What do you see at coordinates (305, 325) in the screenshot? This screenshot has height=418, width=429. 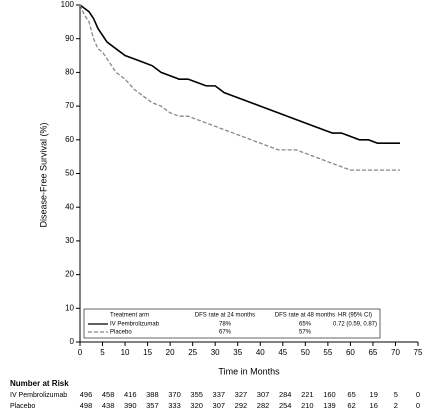 I see `legend-cell: 65%` at bounding box center [305, 325].